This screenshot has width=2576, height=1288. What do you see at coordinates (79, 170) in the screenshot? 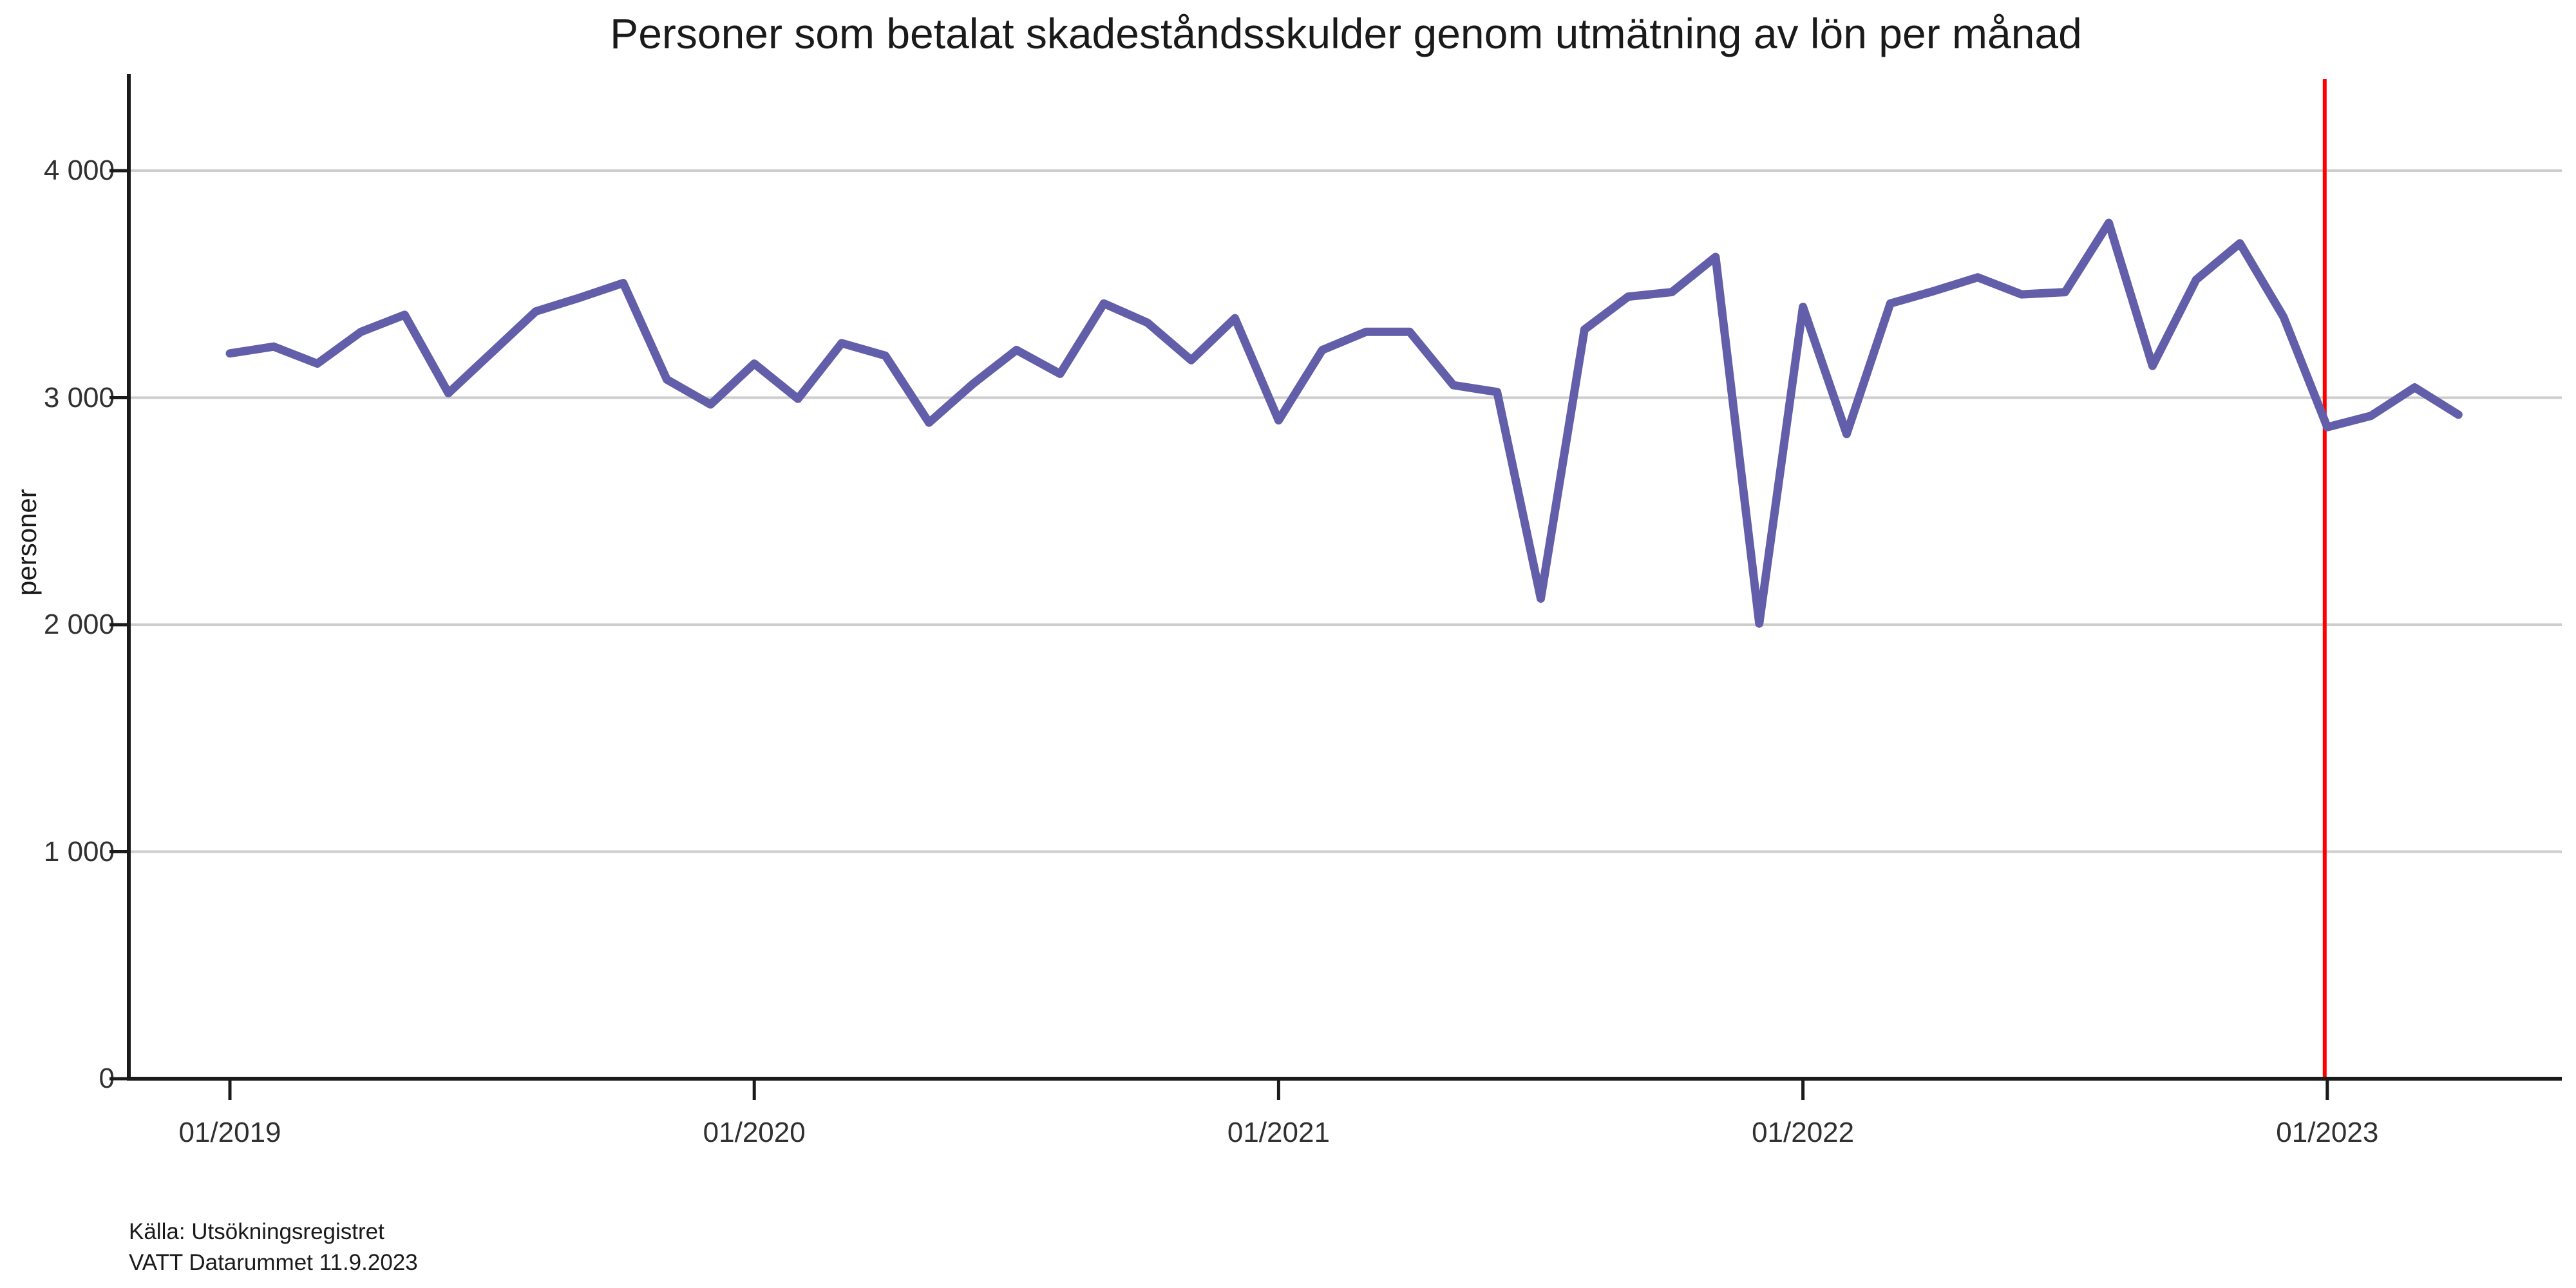
I see `y-tick-label-4000: 4 000` at bounding box center [79, 170].